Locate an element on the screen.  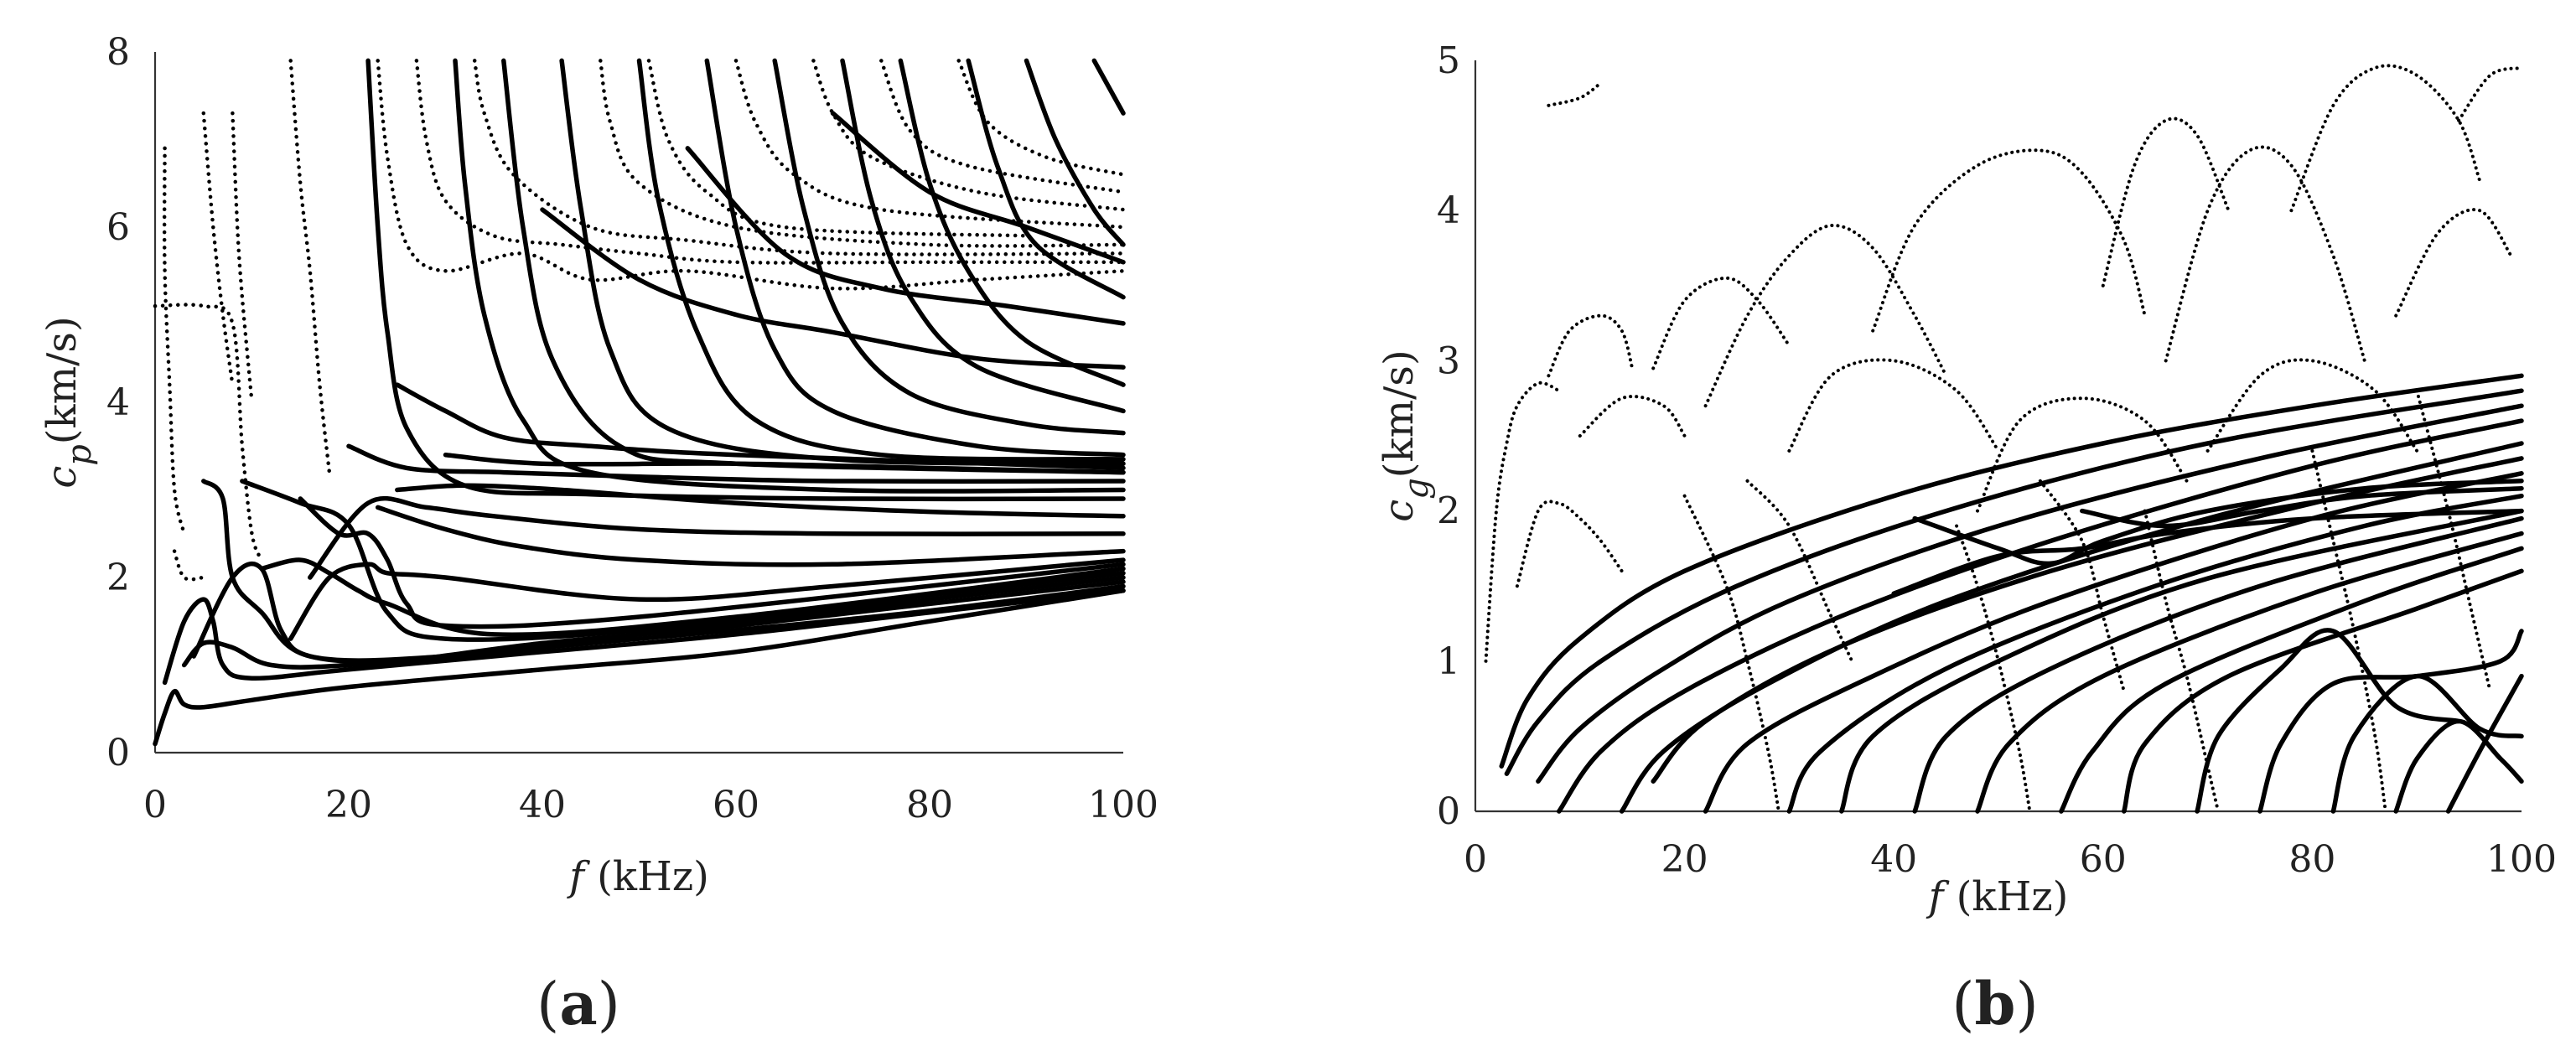
y-tick-label: 8 is located at coordinates (118, 53).